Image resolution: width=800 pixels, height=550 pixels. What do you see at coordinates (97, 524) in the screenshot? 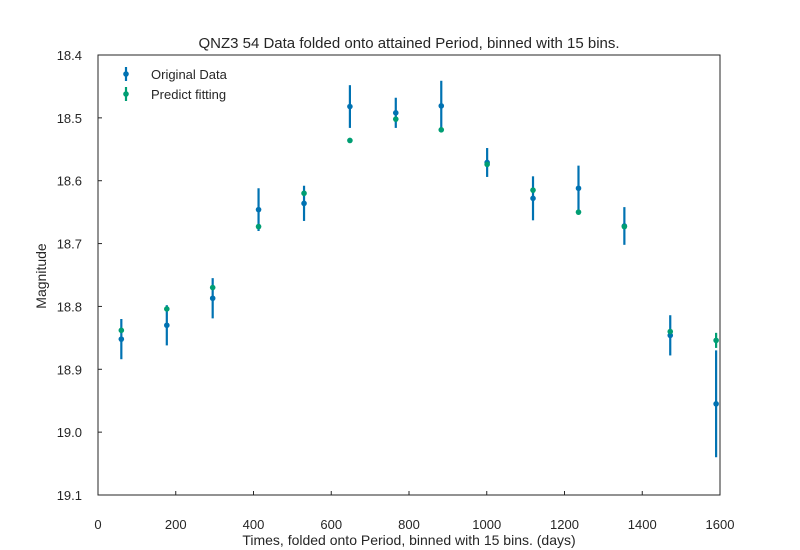
I see `x-tick-label: 0` at bounding box center [97, 524].